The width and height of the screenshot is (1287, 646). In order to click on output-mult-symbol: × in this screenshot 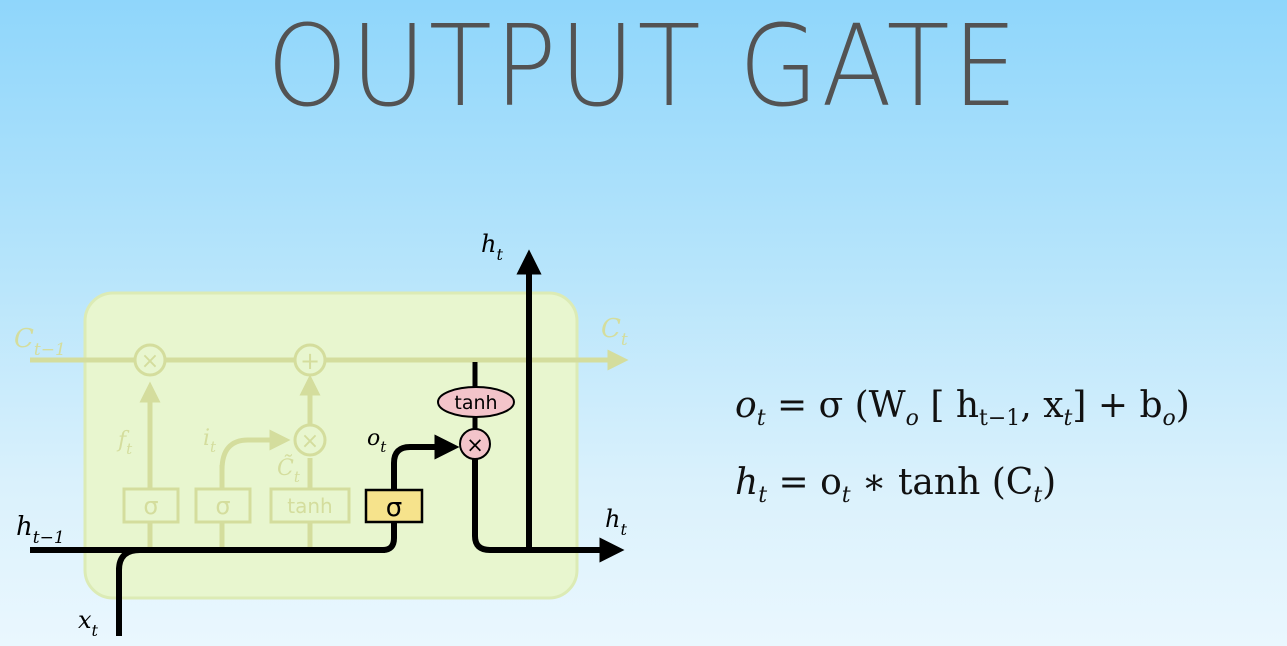, I will do `click(475, 445)`.